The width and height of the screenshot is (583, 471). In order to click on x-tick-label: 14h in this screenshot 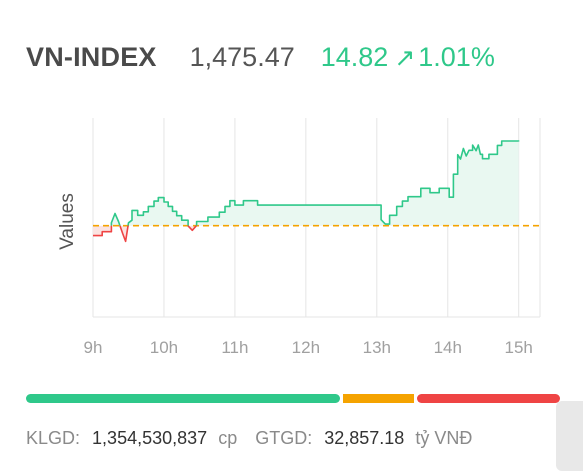, I will do `click(448, 347)`.